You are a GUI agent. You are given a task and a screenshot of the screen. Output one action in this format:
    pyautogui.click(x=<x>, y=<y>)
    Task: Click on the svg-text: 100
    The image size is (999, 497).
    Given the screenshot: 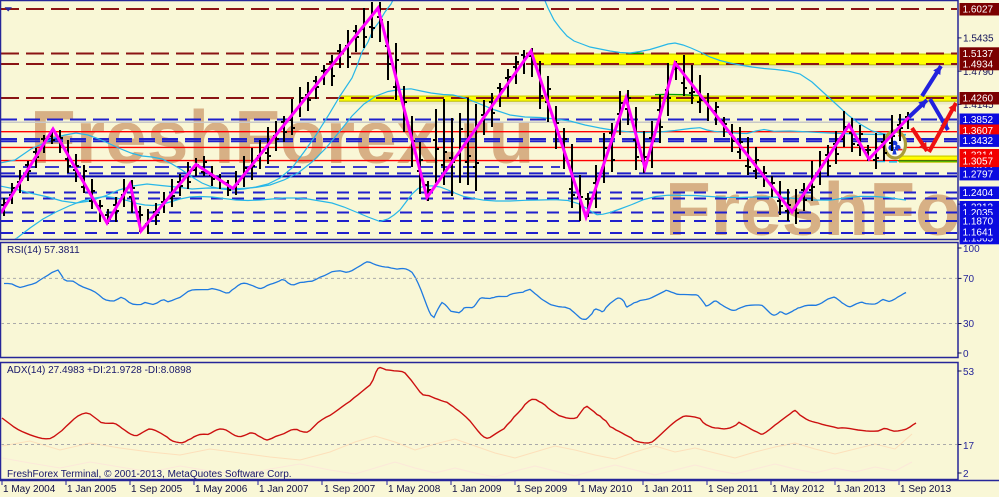 What is the action you would take?
    pyautogui.click(x=971, y=249)
    